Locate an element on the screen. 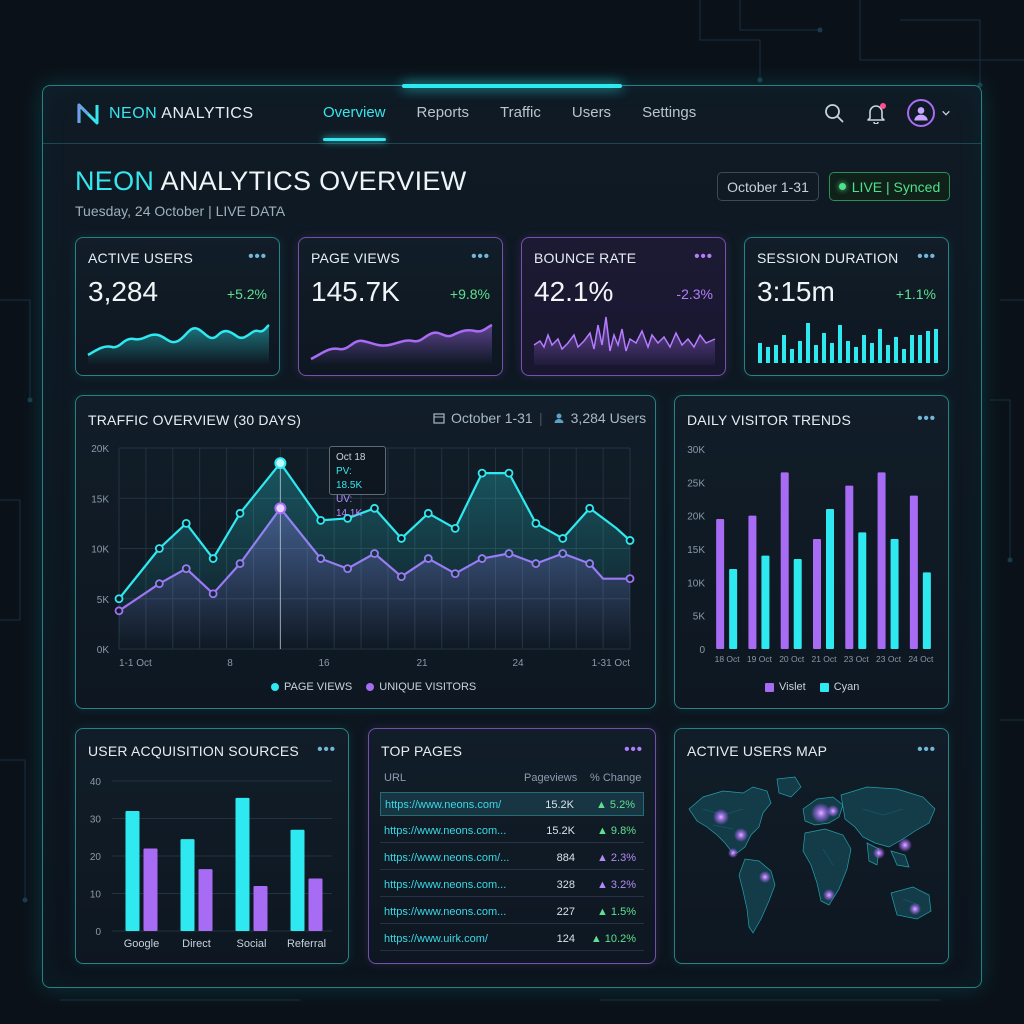 The image size is (1024, 1024). kpi-title: PAGE VIEWS is located at coordinates (355, 258).